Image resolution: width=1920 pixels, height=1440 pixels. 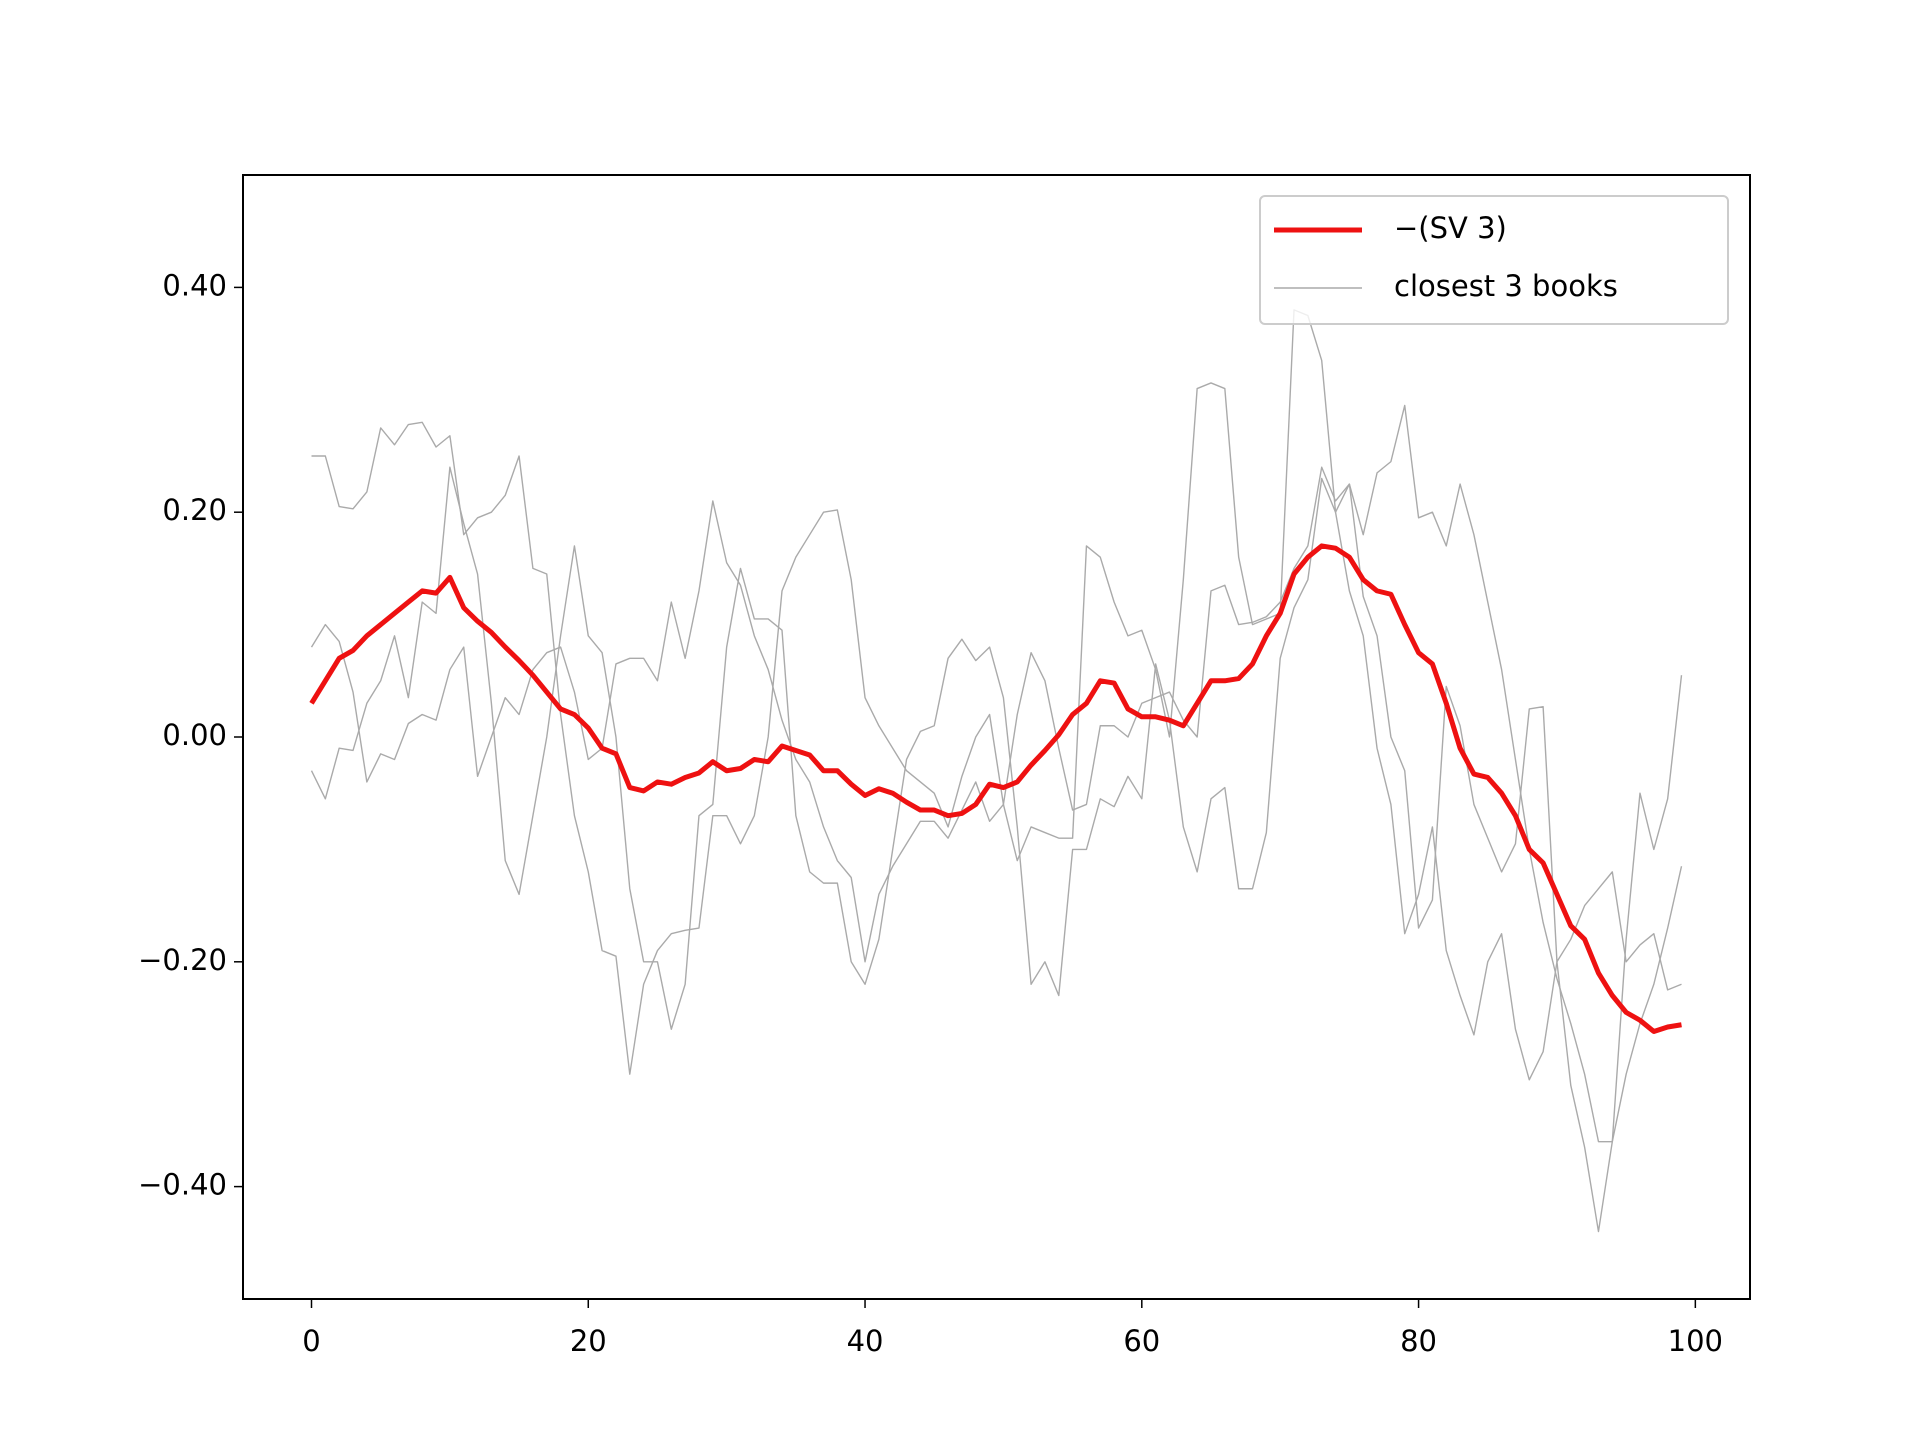 I want to click on y-tick-label: 0.40, so click(x=194, y=285).